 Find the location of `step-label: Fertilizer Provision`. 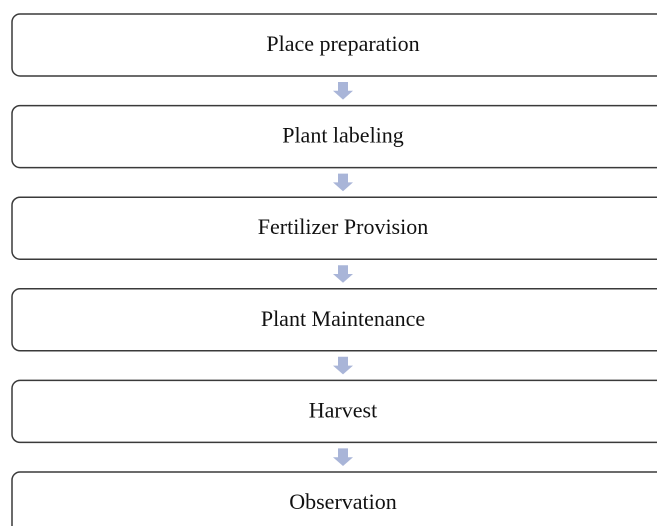

step-label: Fertilizer Provision is located at coordinates (343, 226).